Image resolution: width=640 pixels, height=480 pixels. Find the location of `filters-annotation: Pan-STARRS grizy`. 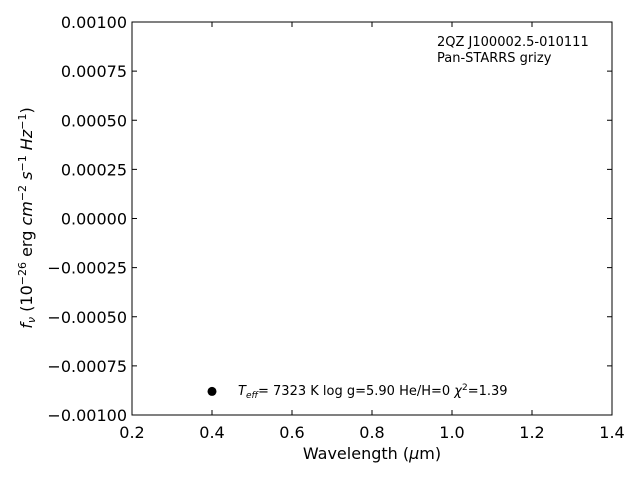

filters-annotation: Pan-STARRS grizy is located at coordinates (494, 58).